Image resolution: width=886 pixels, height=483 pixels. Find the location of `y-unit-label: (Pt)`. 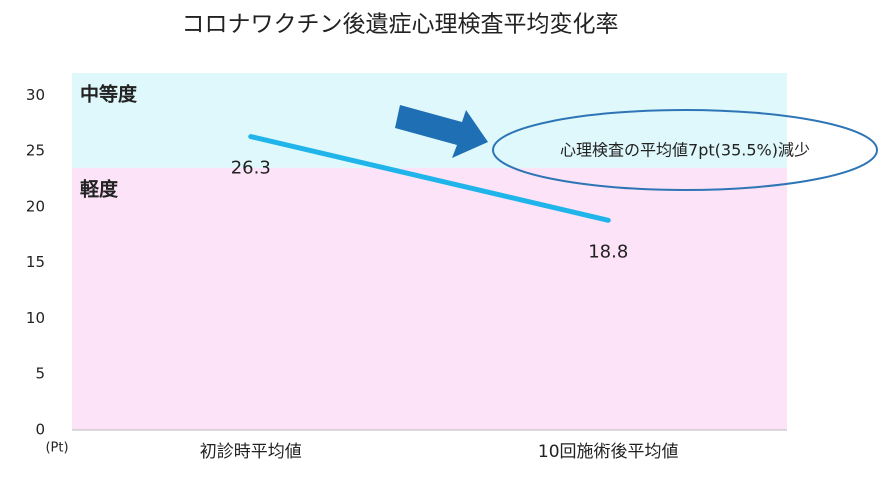

y-unit-label: (Pt) is located at coordinates (56, 448).